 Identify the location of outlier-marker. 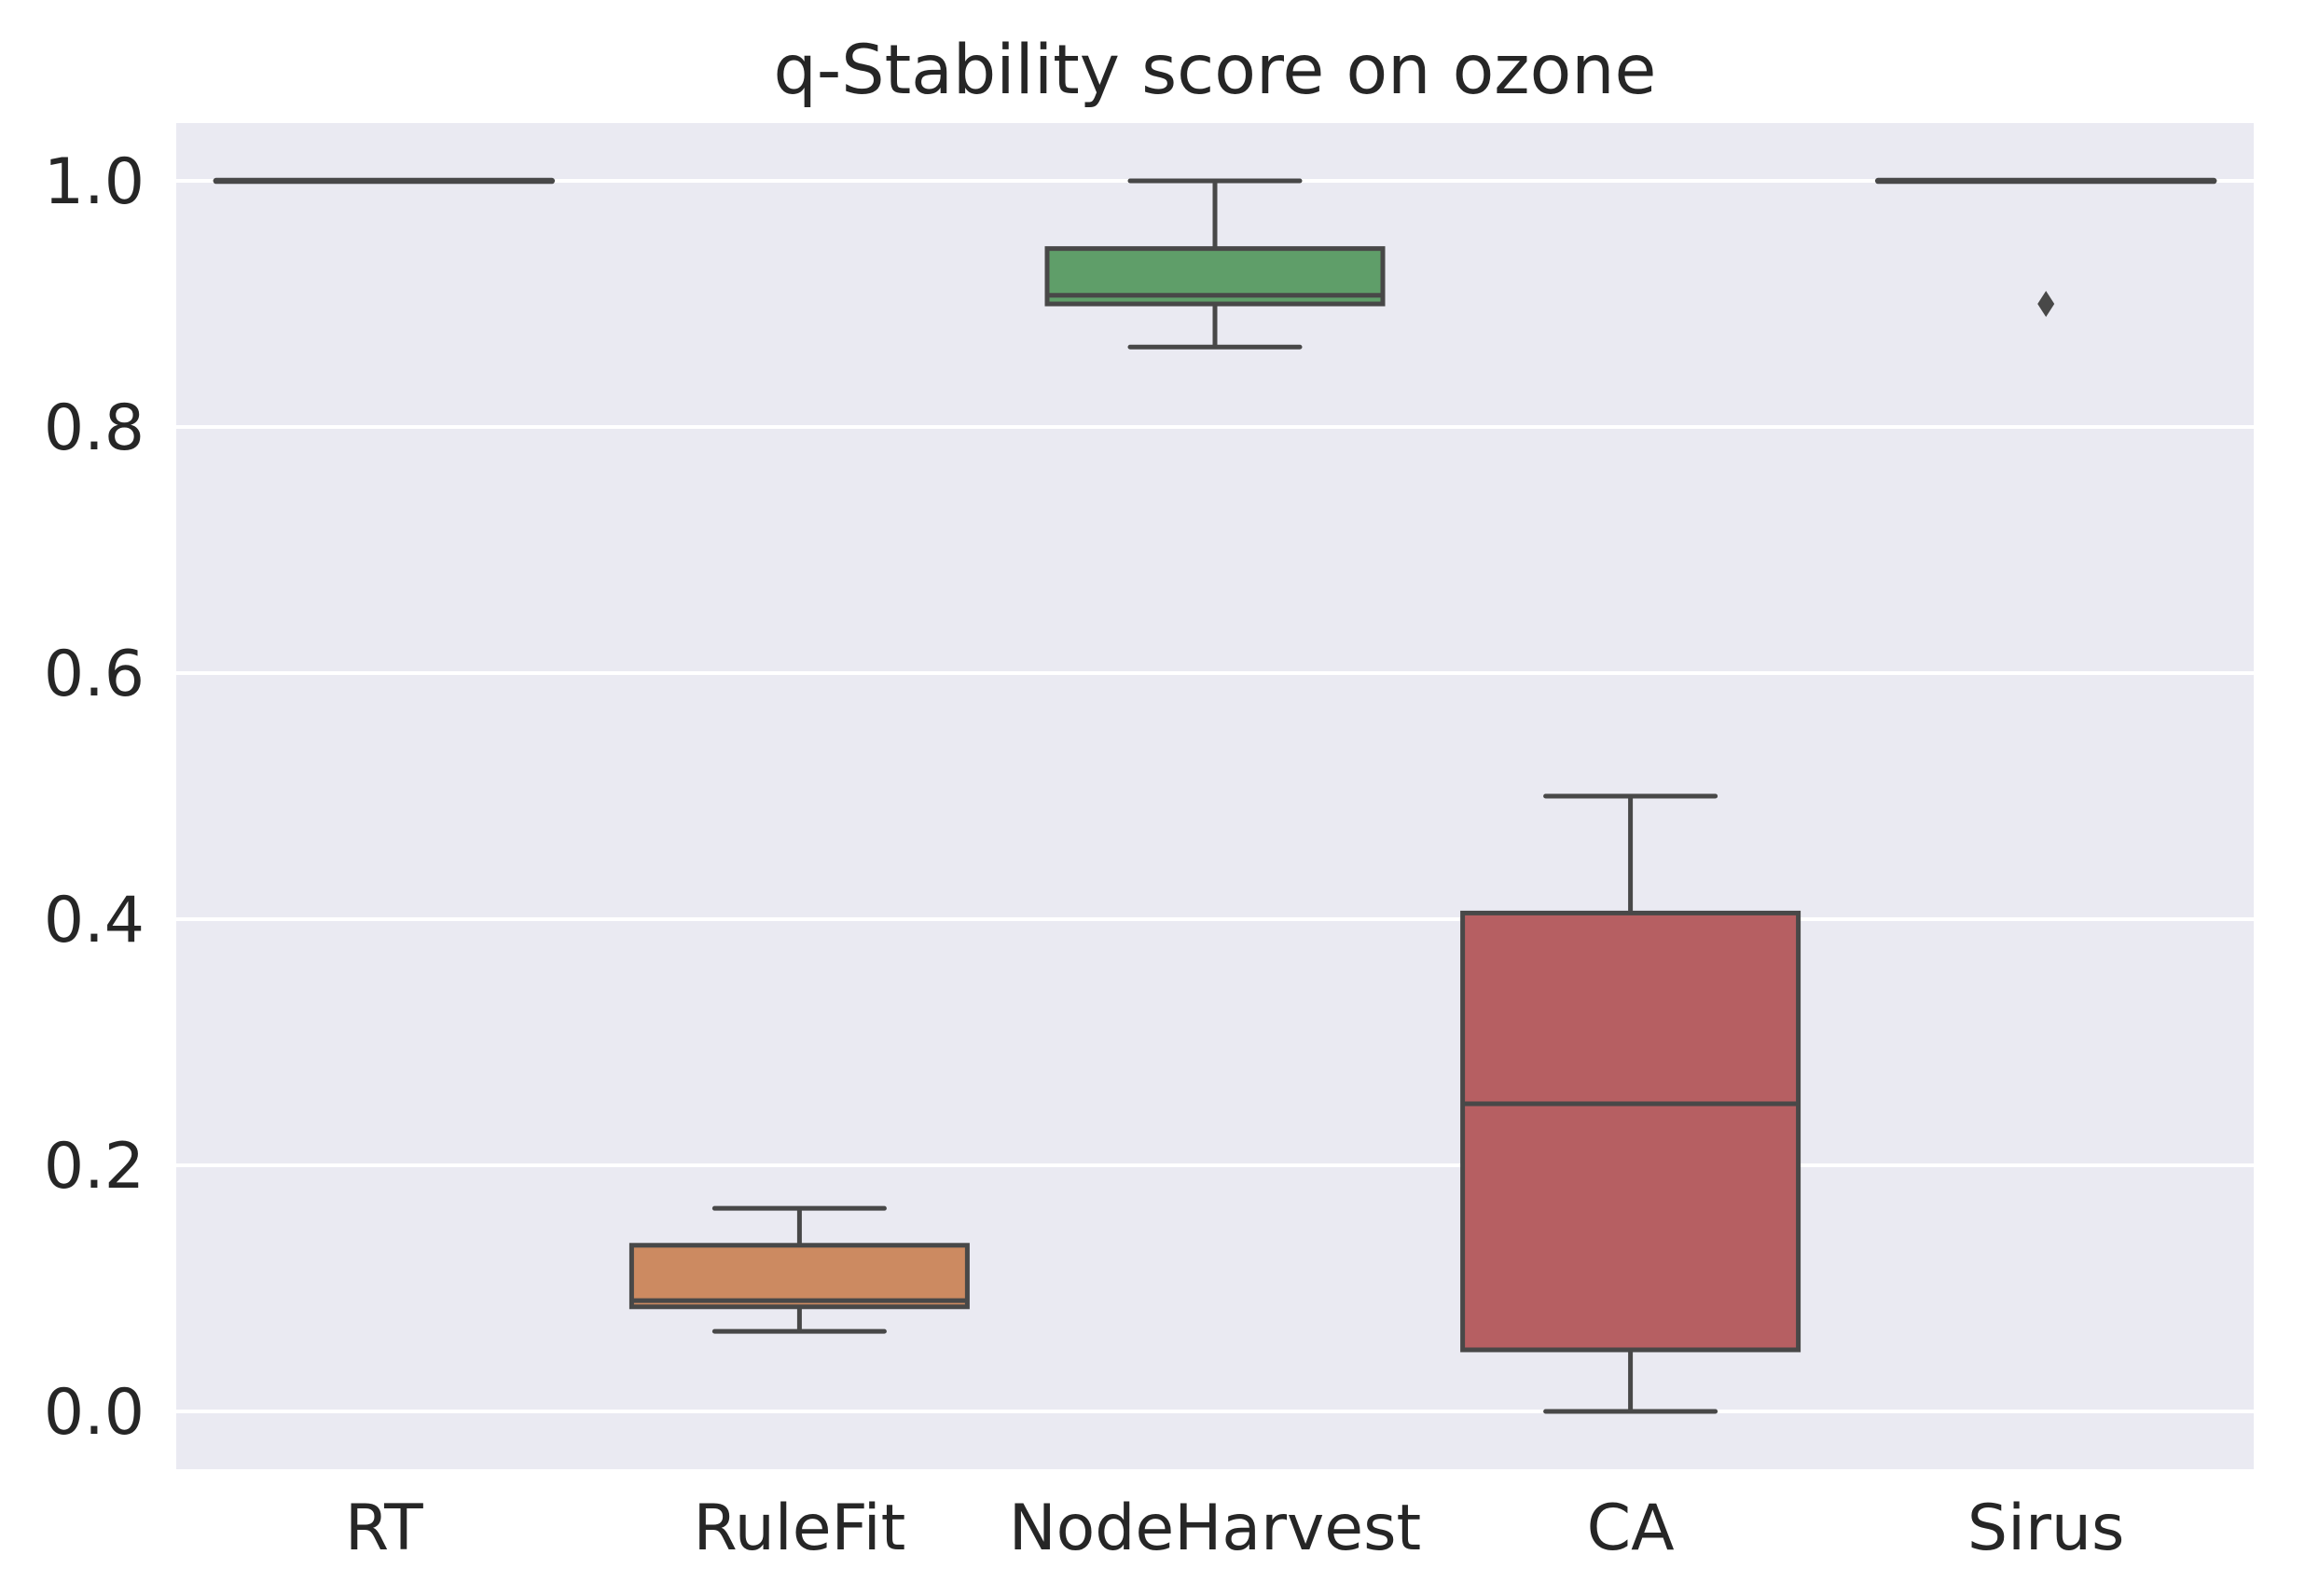
(2046, 304).